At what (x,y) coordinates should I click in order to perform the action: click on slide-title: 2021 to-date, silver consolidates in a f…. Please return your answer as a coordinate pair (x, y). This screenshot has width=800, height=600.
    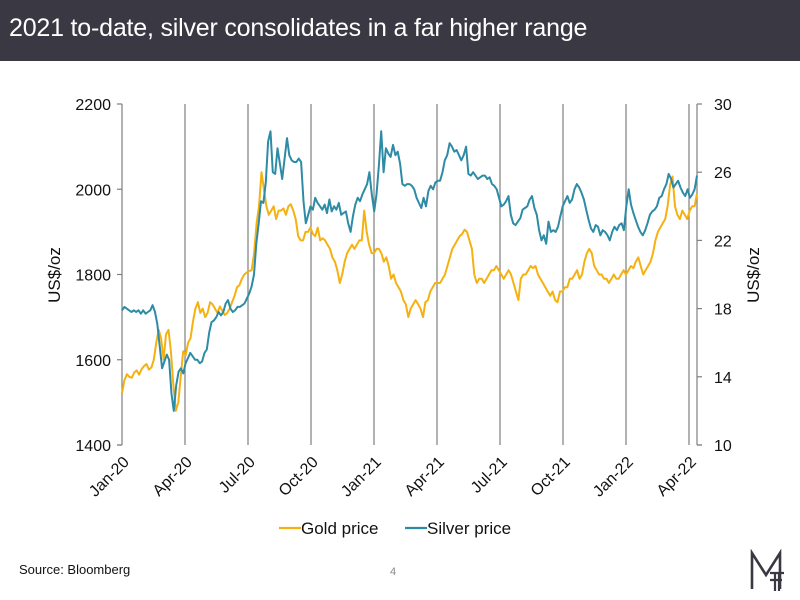
    Looking at the image, I should click on (298, 28).